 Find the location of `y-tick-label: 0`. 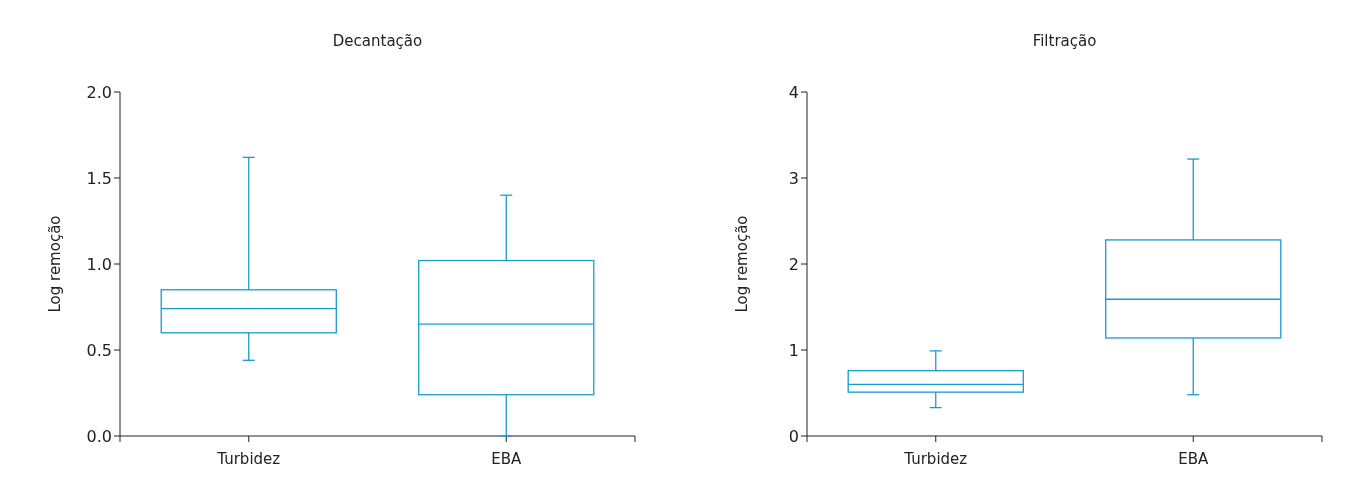

y-tick-label: 0 is located at coordinates (793, 436).